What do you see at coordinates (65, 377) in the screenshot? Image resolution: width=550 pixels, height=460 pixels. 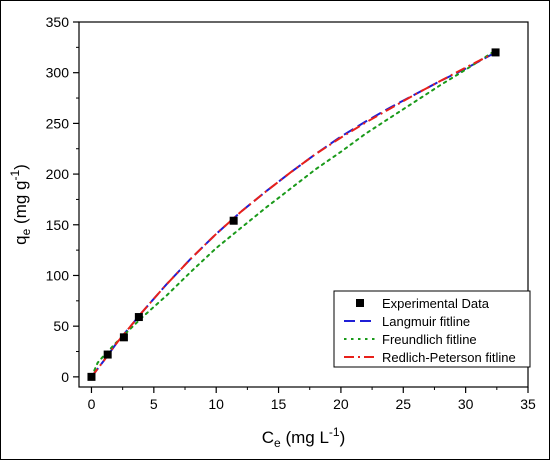 I see `y-tick-label: 0` at bounding box center [65, 377].